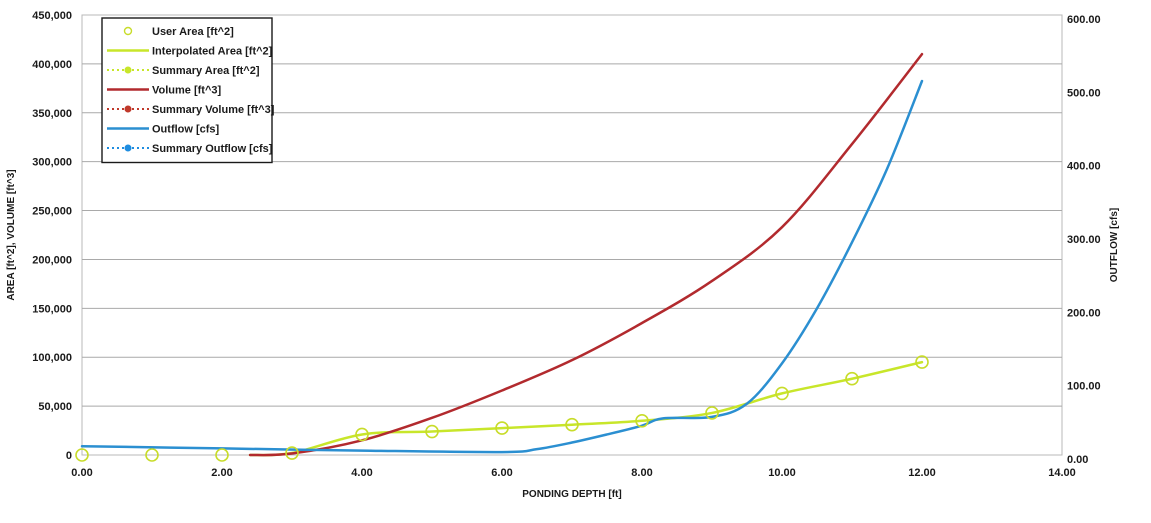 The width and height of the screenshot is (1151, 523). I want to click on y-right-tick-label: 500.00, so click(1084, 93).